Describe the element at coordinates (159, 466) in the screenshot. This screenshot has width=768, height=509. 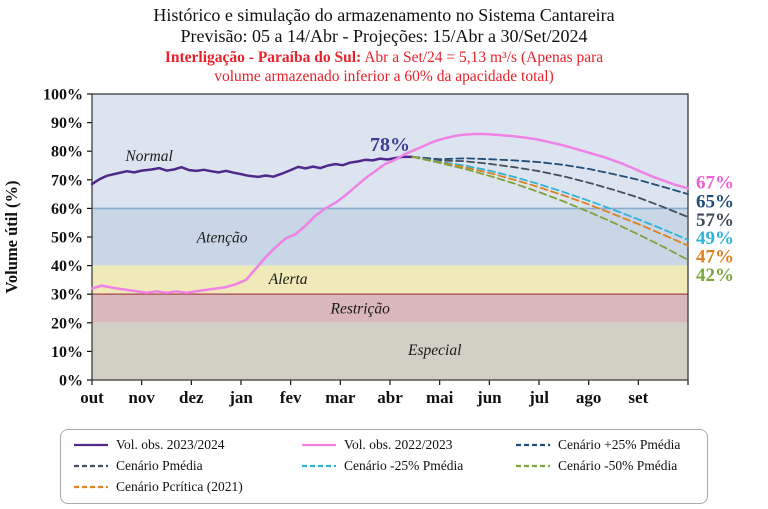
I see `legend-item-label: Cenário Pmédia` at that location.